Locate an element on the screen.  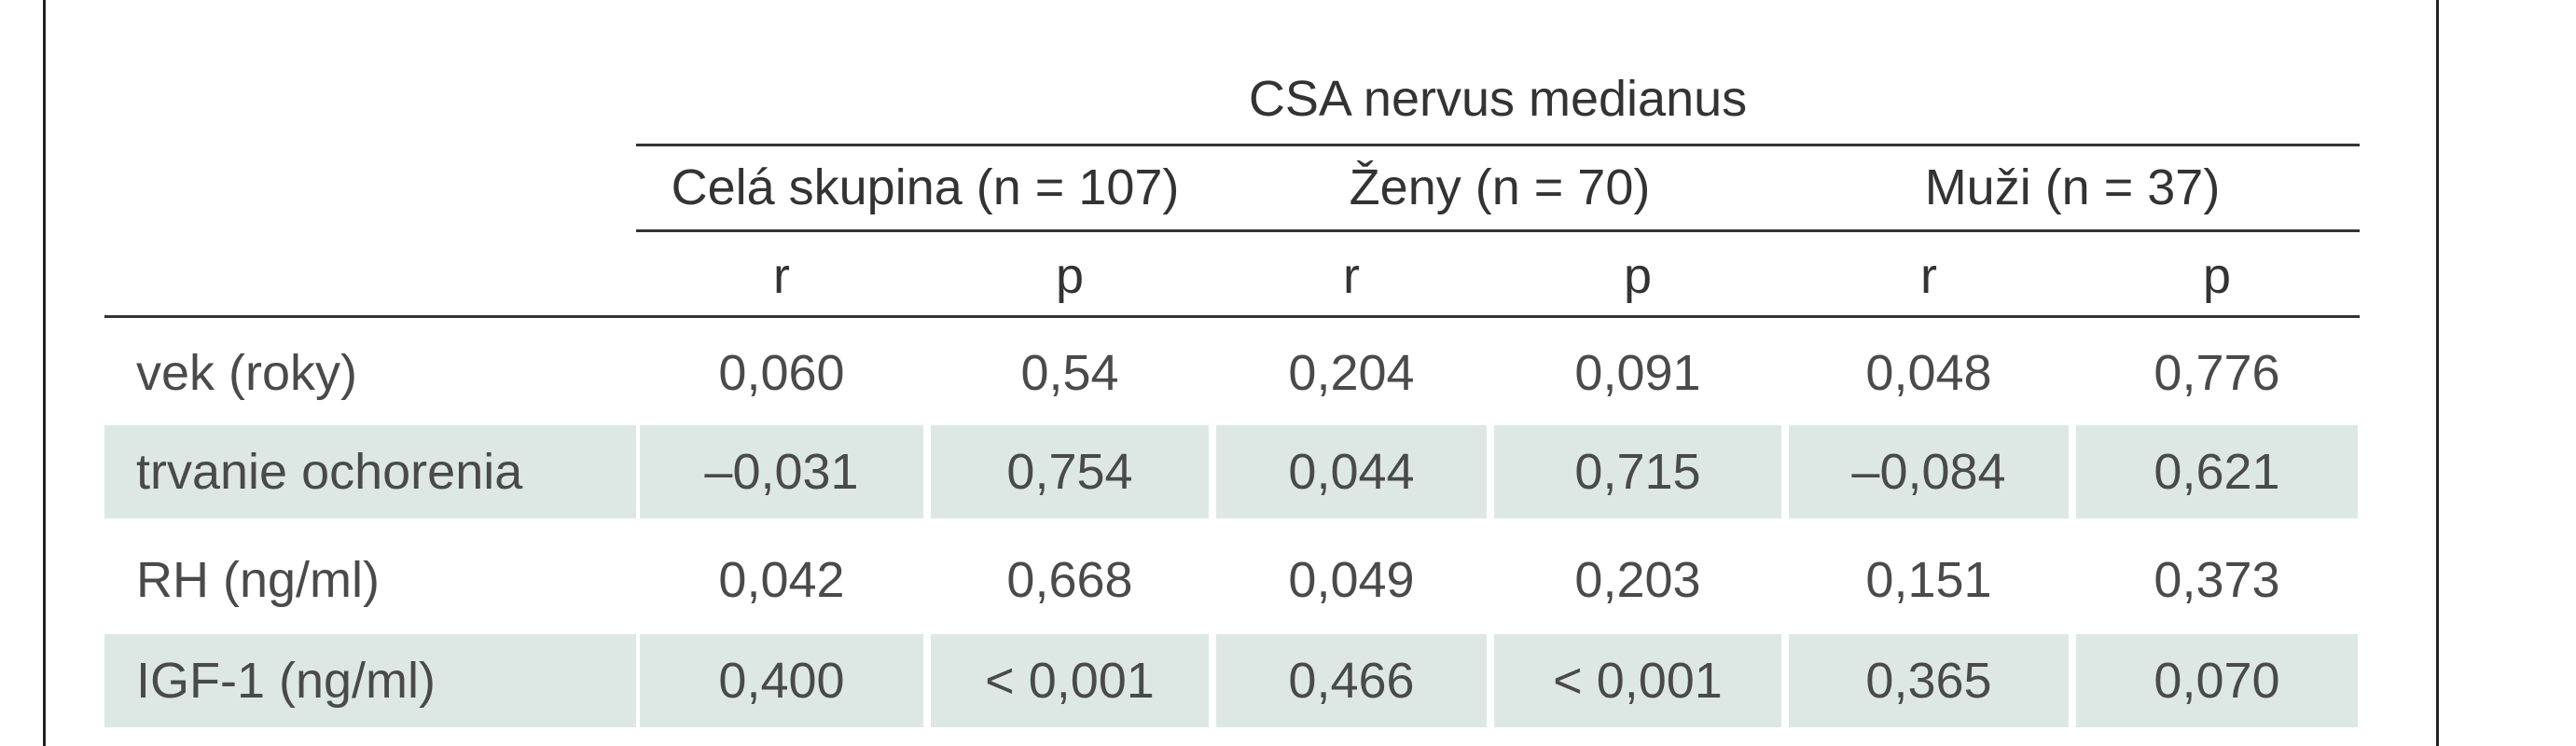
table-cell: 0,070 is located at coordinates (2217, 680).